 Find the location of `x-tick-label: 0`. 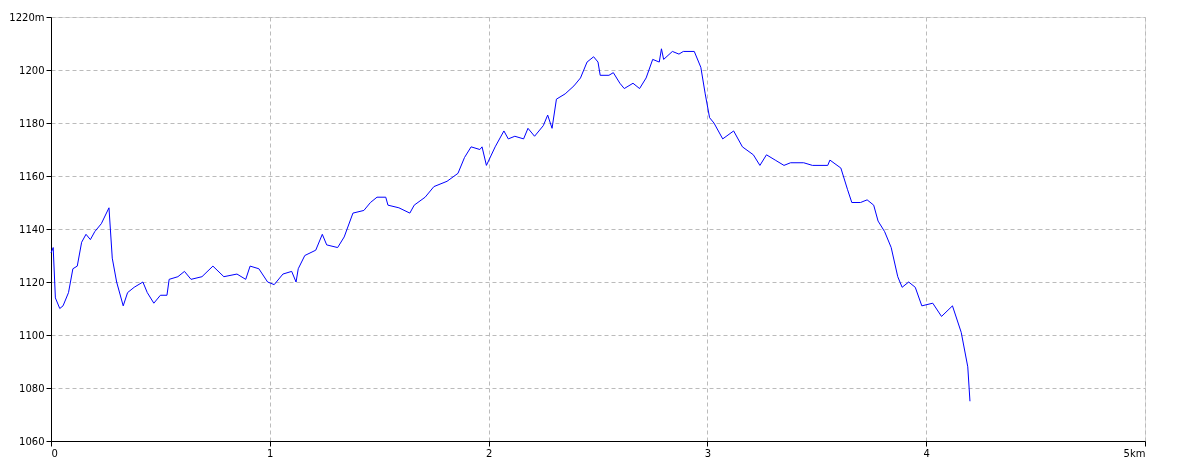

x-tick-label: 0 is located at coordinates (54, 453).